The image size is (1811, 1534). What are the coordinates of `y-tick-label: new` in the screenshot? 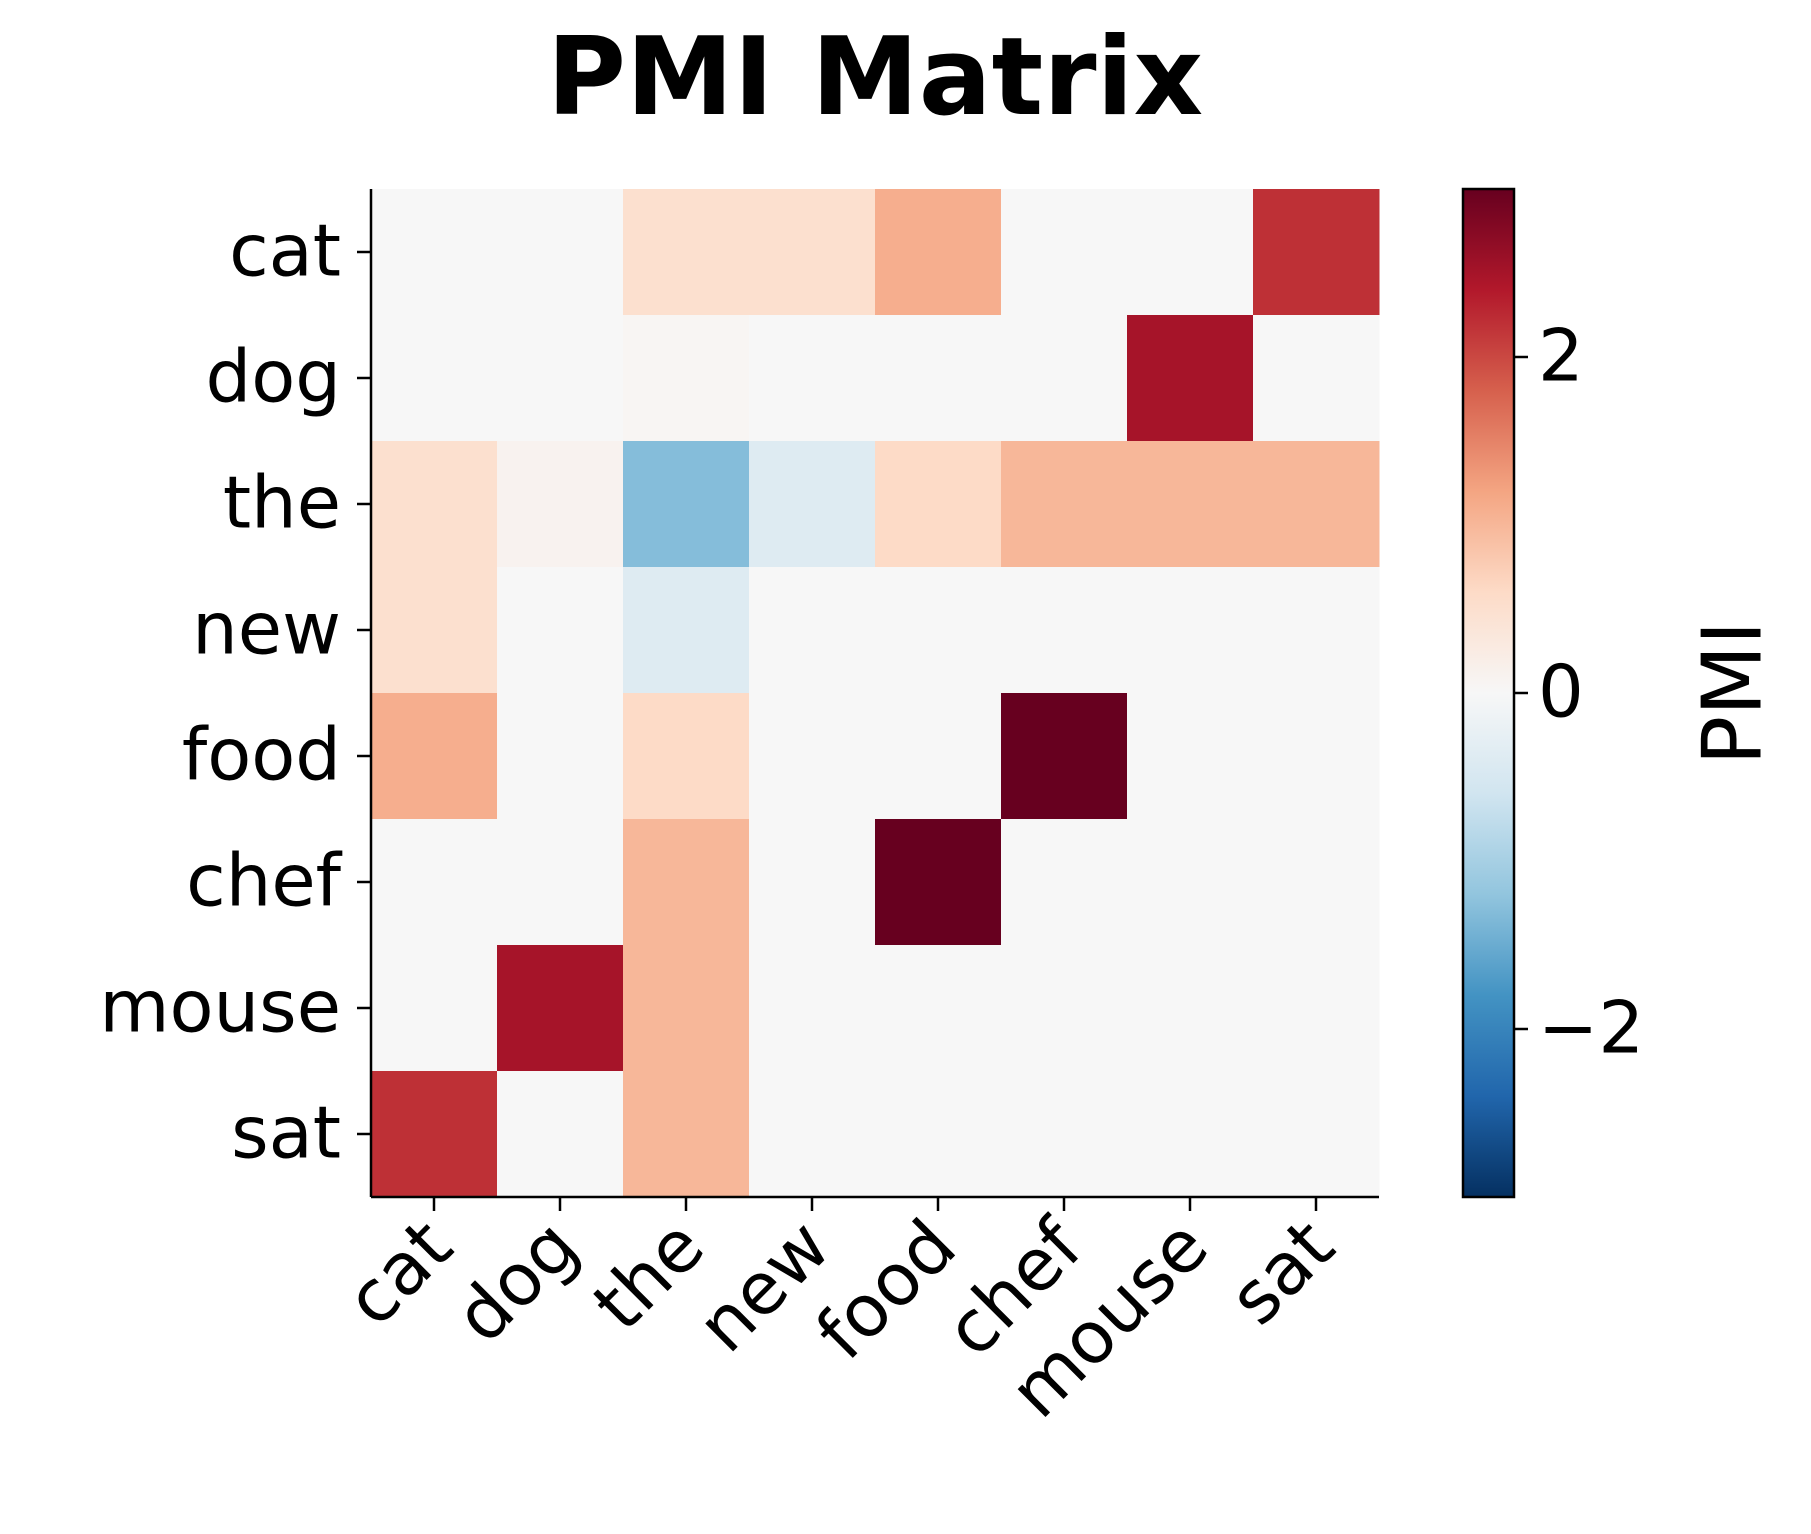 It's located at (266, 629).